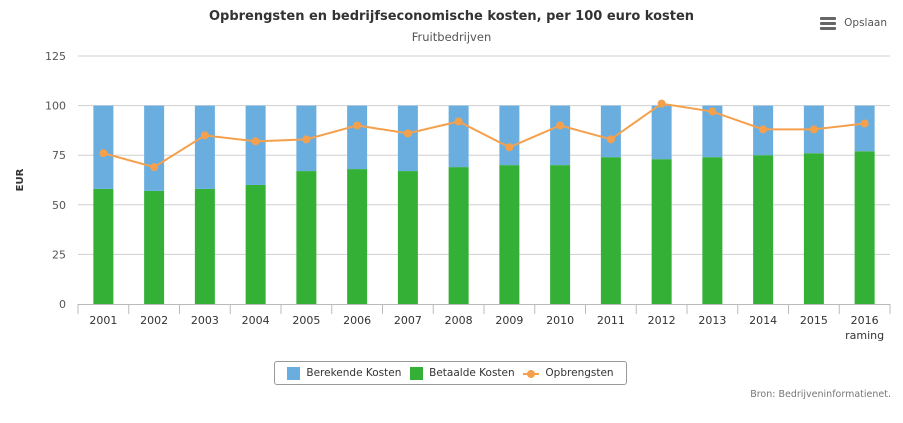  Describe the element at coordinates (59, 205) in the screenshot. I see `y-tick-label: 50` at that location.